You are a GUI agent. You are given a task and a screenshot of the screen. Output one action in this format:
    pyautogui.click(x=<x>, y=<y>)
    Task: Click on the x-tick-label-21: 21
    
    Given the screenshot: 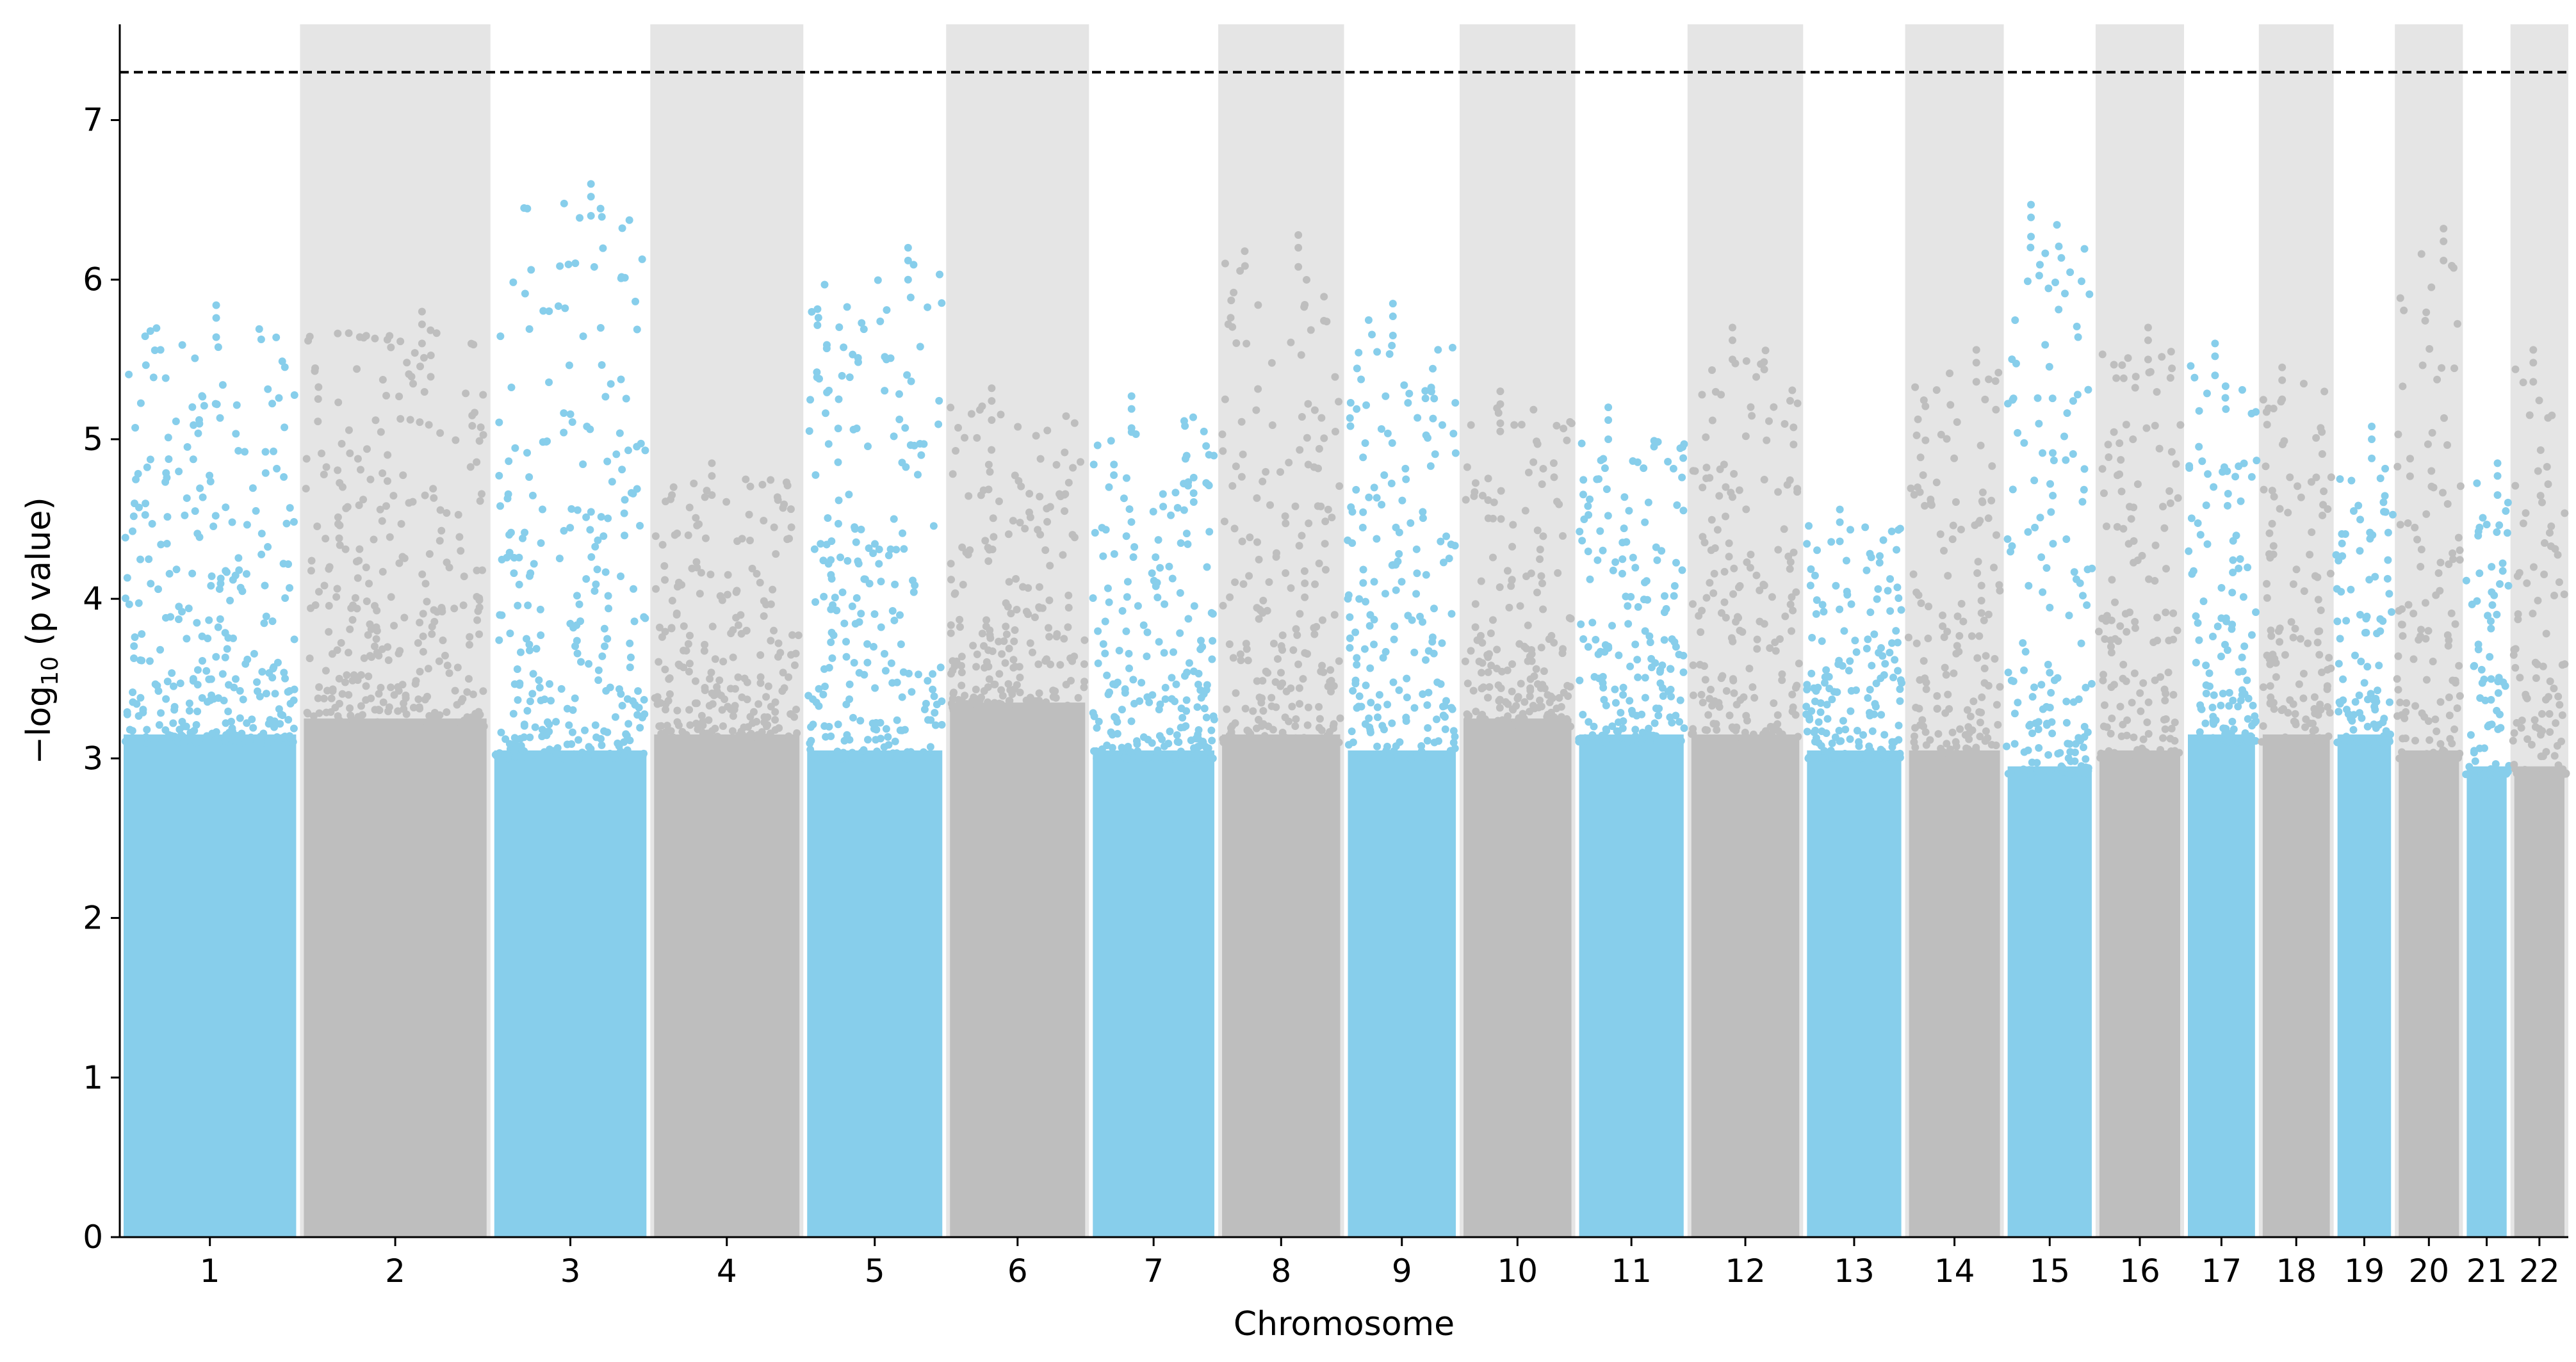 What is the action you would take?
    pyautogui.click(x=2486, y=1271)
    